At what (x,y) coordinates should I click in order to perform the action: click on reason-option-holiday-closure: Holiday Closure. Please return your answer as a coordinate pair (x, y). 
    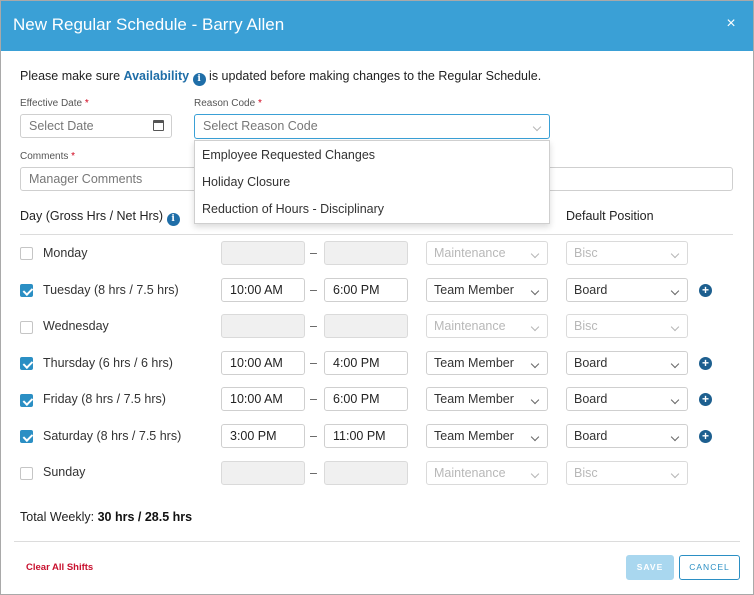
    Looking at the image, I should click on (246, 182).